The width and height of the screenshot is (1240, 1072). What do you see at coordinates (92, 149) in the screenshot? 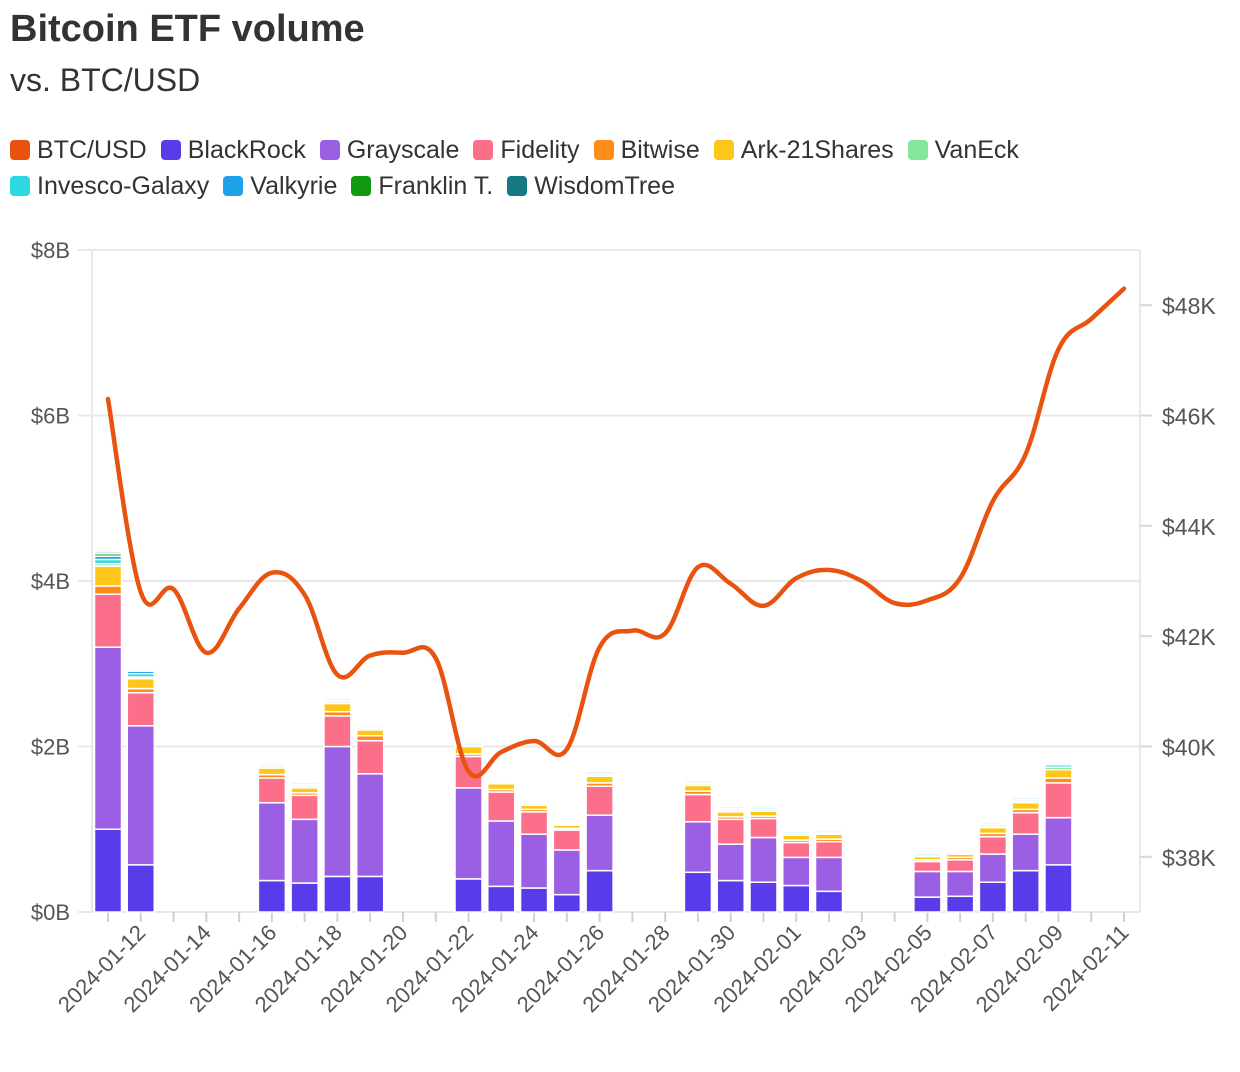
I see `legend-label: BTC/USD` at bounding box center [92, 149].